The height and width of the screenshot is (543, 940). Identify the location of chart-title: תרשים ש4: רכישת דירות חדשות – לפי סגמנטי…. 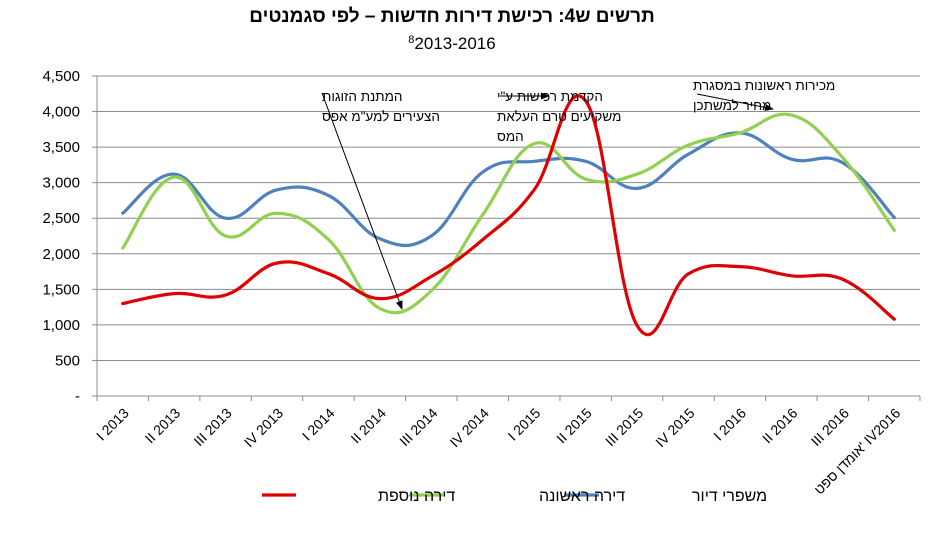
(451, 16).